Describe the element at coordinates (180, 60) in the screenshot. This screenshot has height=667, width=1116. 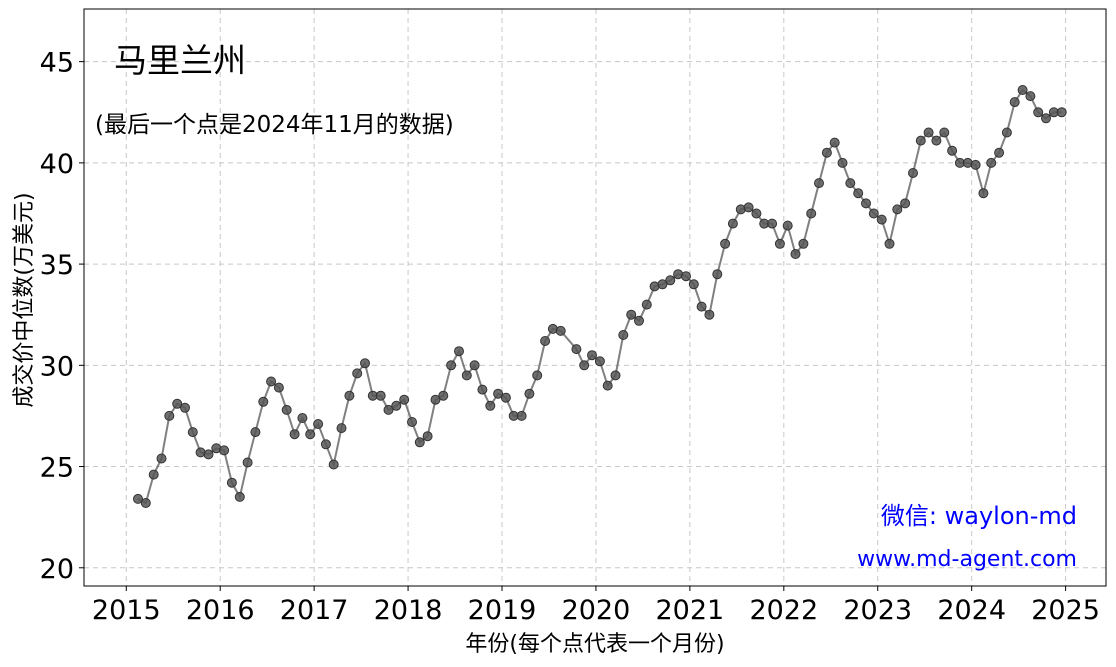
I see `chart-title: 马里兰州` at that location.